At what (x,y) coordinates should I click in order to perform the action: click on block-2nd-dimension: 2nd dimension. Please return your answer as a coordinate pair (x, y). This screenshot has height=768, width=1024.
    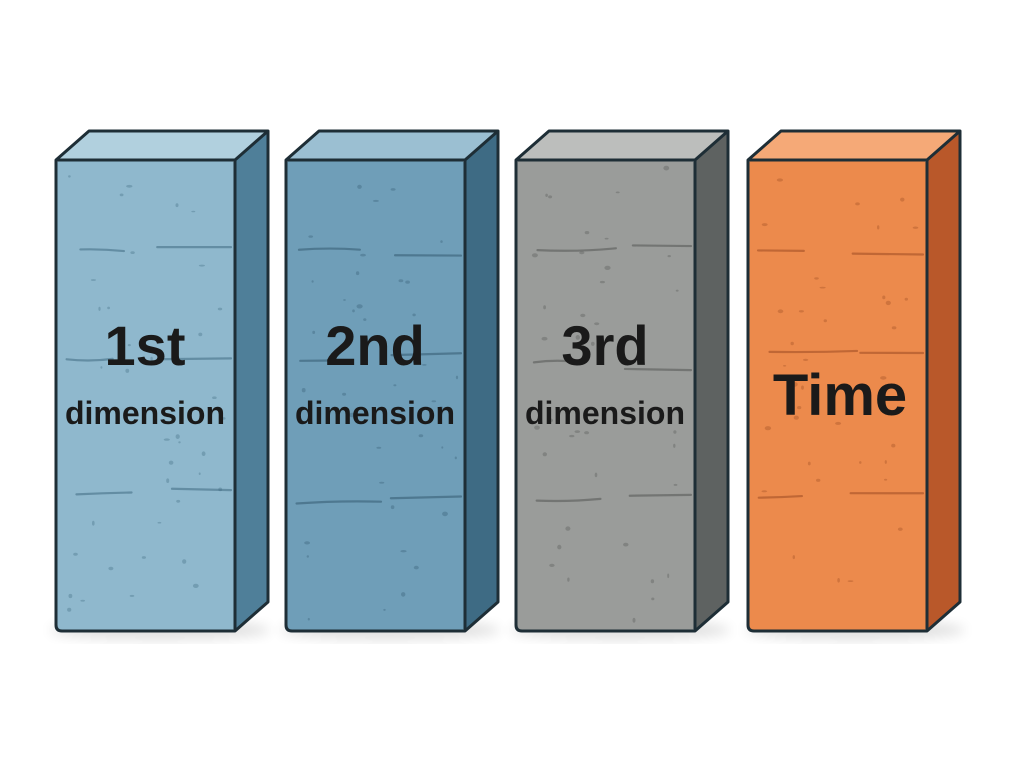
    Looking at the image, I should click on (390, 384).